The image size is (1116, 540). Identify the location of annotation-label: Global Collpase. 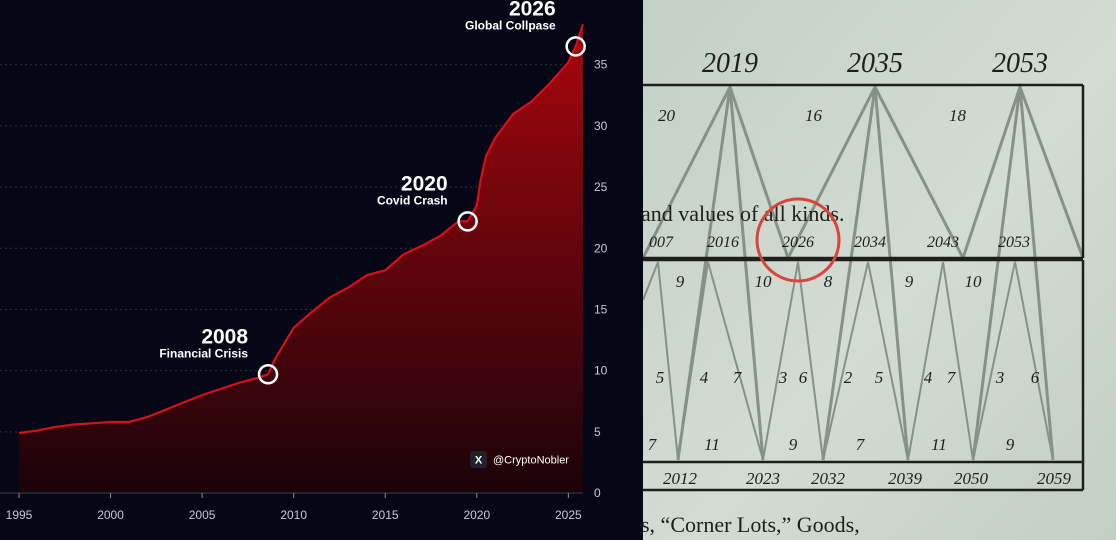
(510, 25).